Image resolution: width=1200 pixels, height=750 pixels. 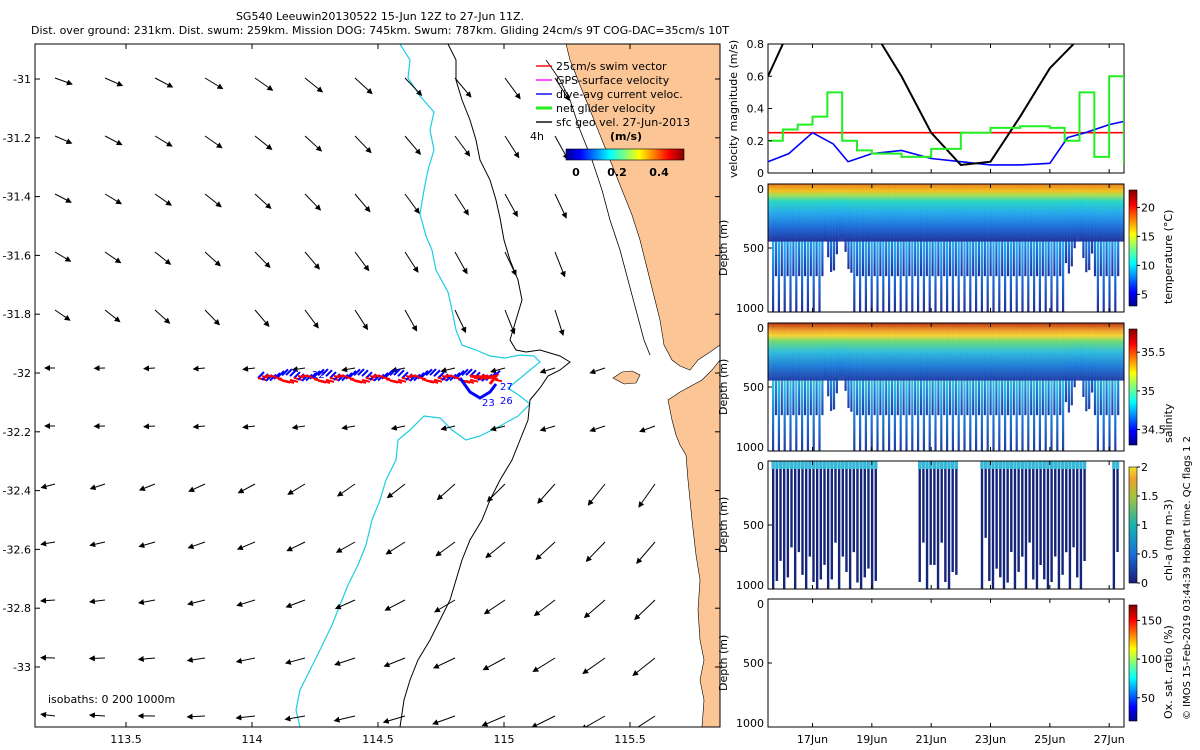 What do you see at coordinates (756, 44) in the screenshot?
I see `velocity-y-tick-label: 0.8` at bounding box center [756, 44].